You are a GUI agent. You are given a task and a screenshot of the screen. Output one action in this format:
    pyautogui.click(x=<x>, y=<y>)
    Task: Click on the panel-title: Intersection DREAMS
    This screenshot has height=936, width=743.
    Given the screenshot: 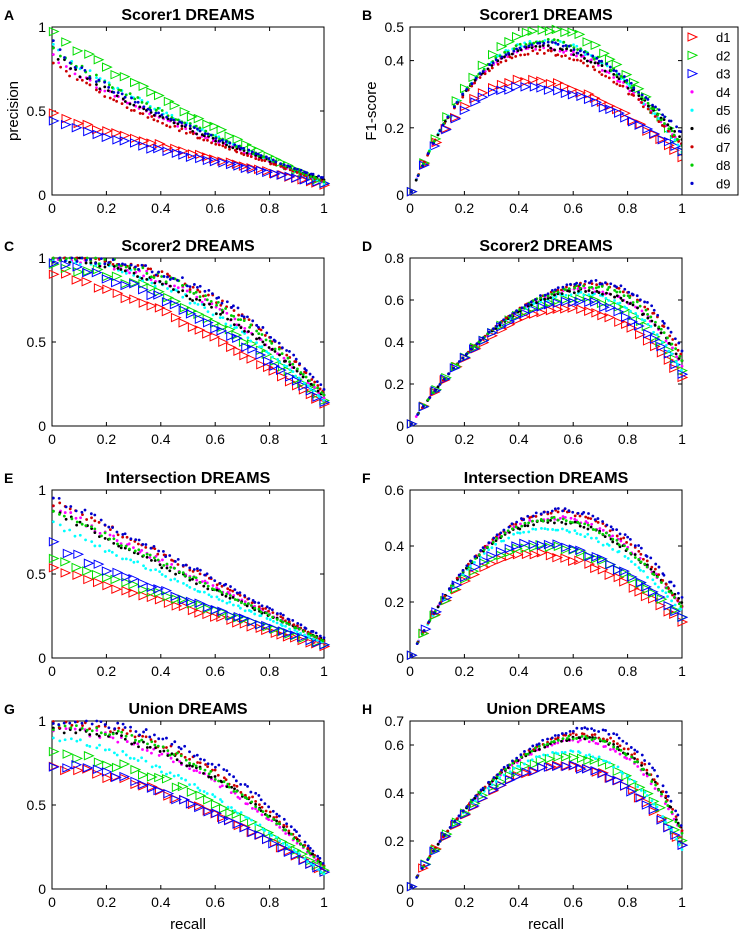 What is the action you would take?
    pyautogui.click(x=546, y=478)
    